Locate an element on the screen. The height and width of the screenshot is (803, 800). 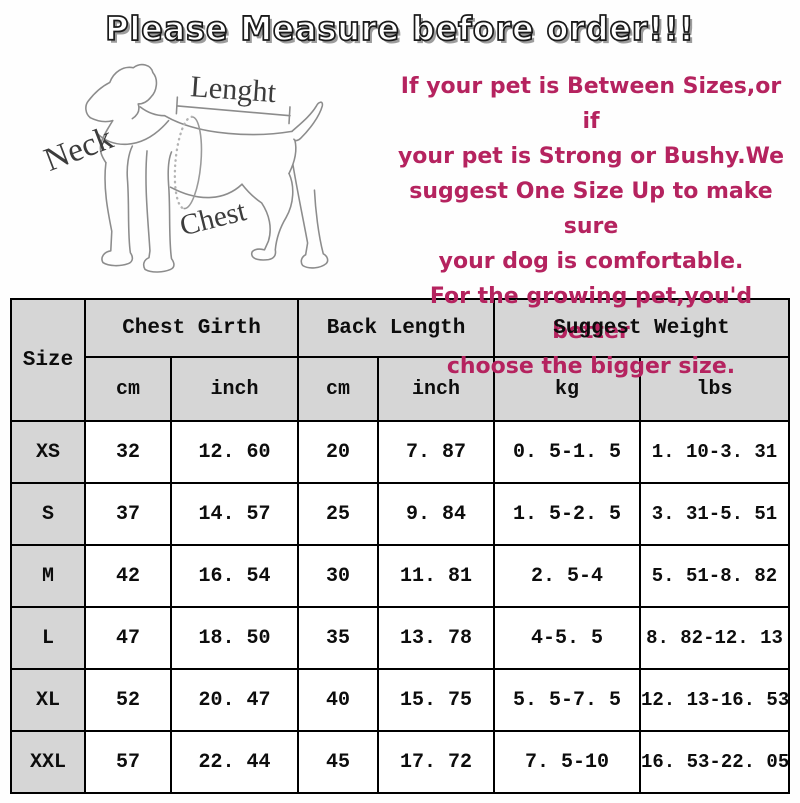
header-back-cm: cm is located at coordinates (338, 389).